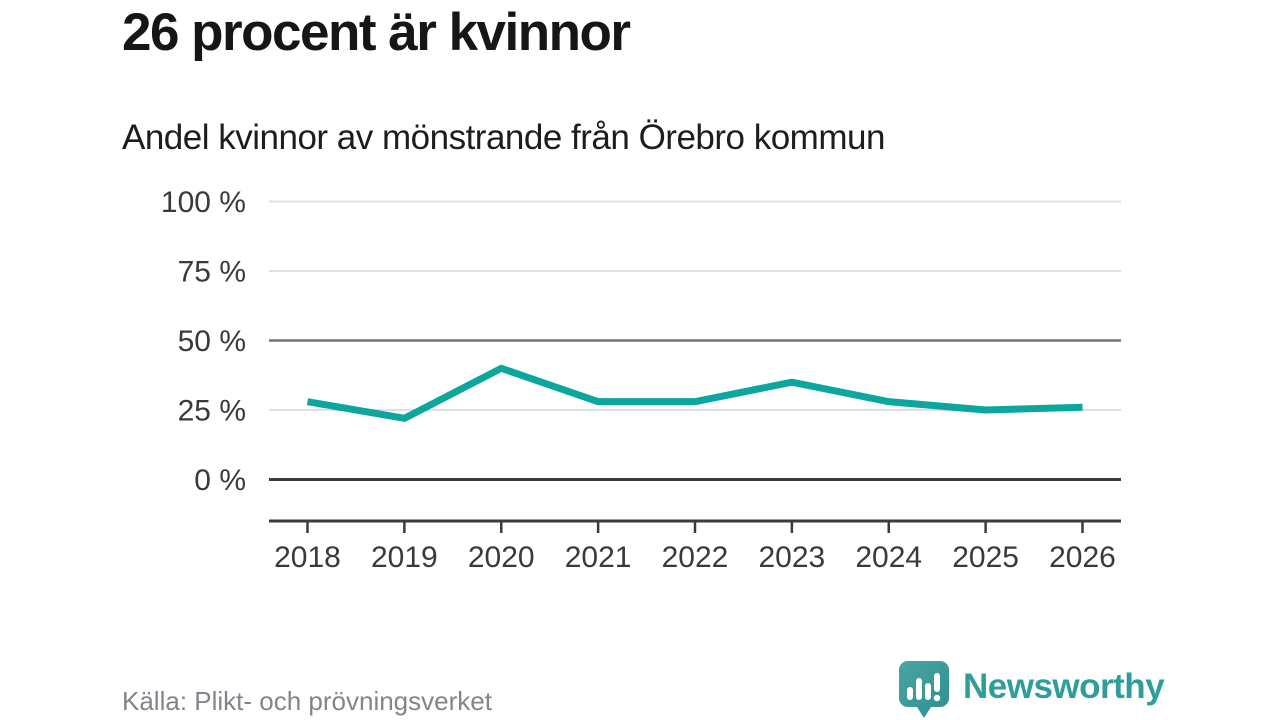 This screenshot has width=1280, height=720. Describe the element at coordinates (1064, 686) in the screenshot. I see `newsworthy-wordmark: Newsworthy` at that location.